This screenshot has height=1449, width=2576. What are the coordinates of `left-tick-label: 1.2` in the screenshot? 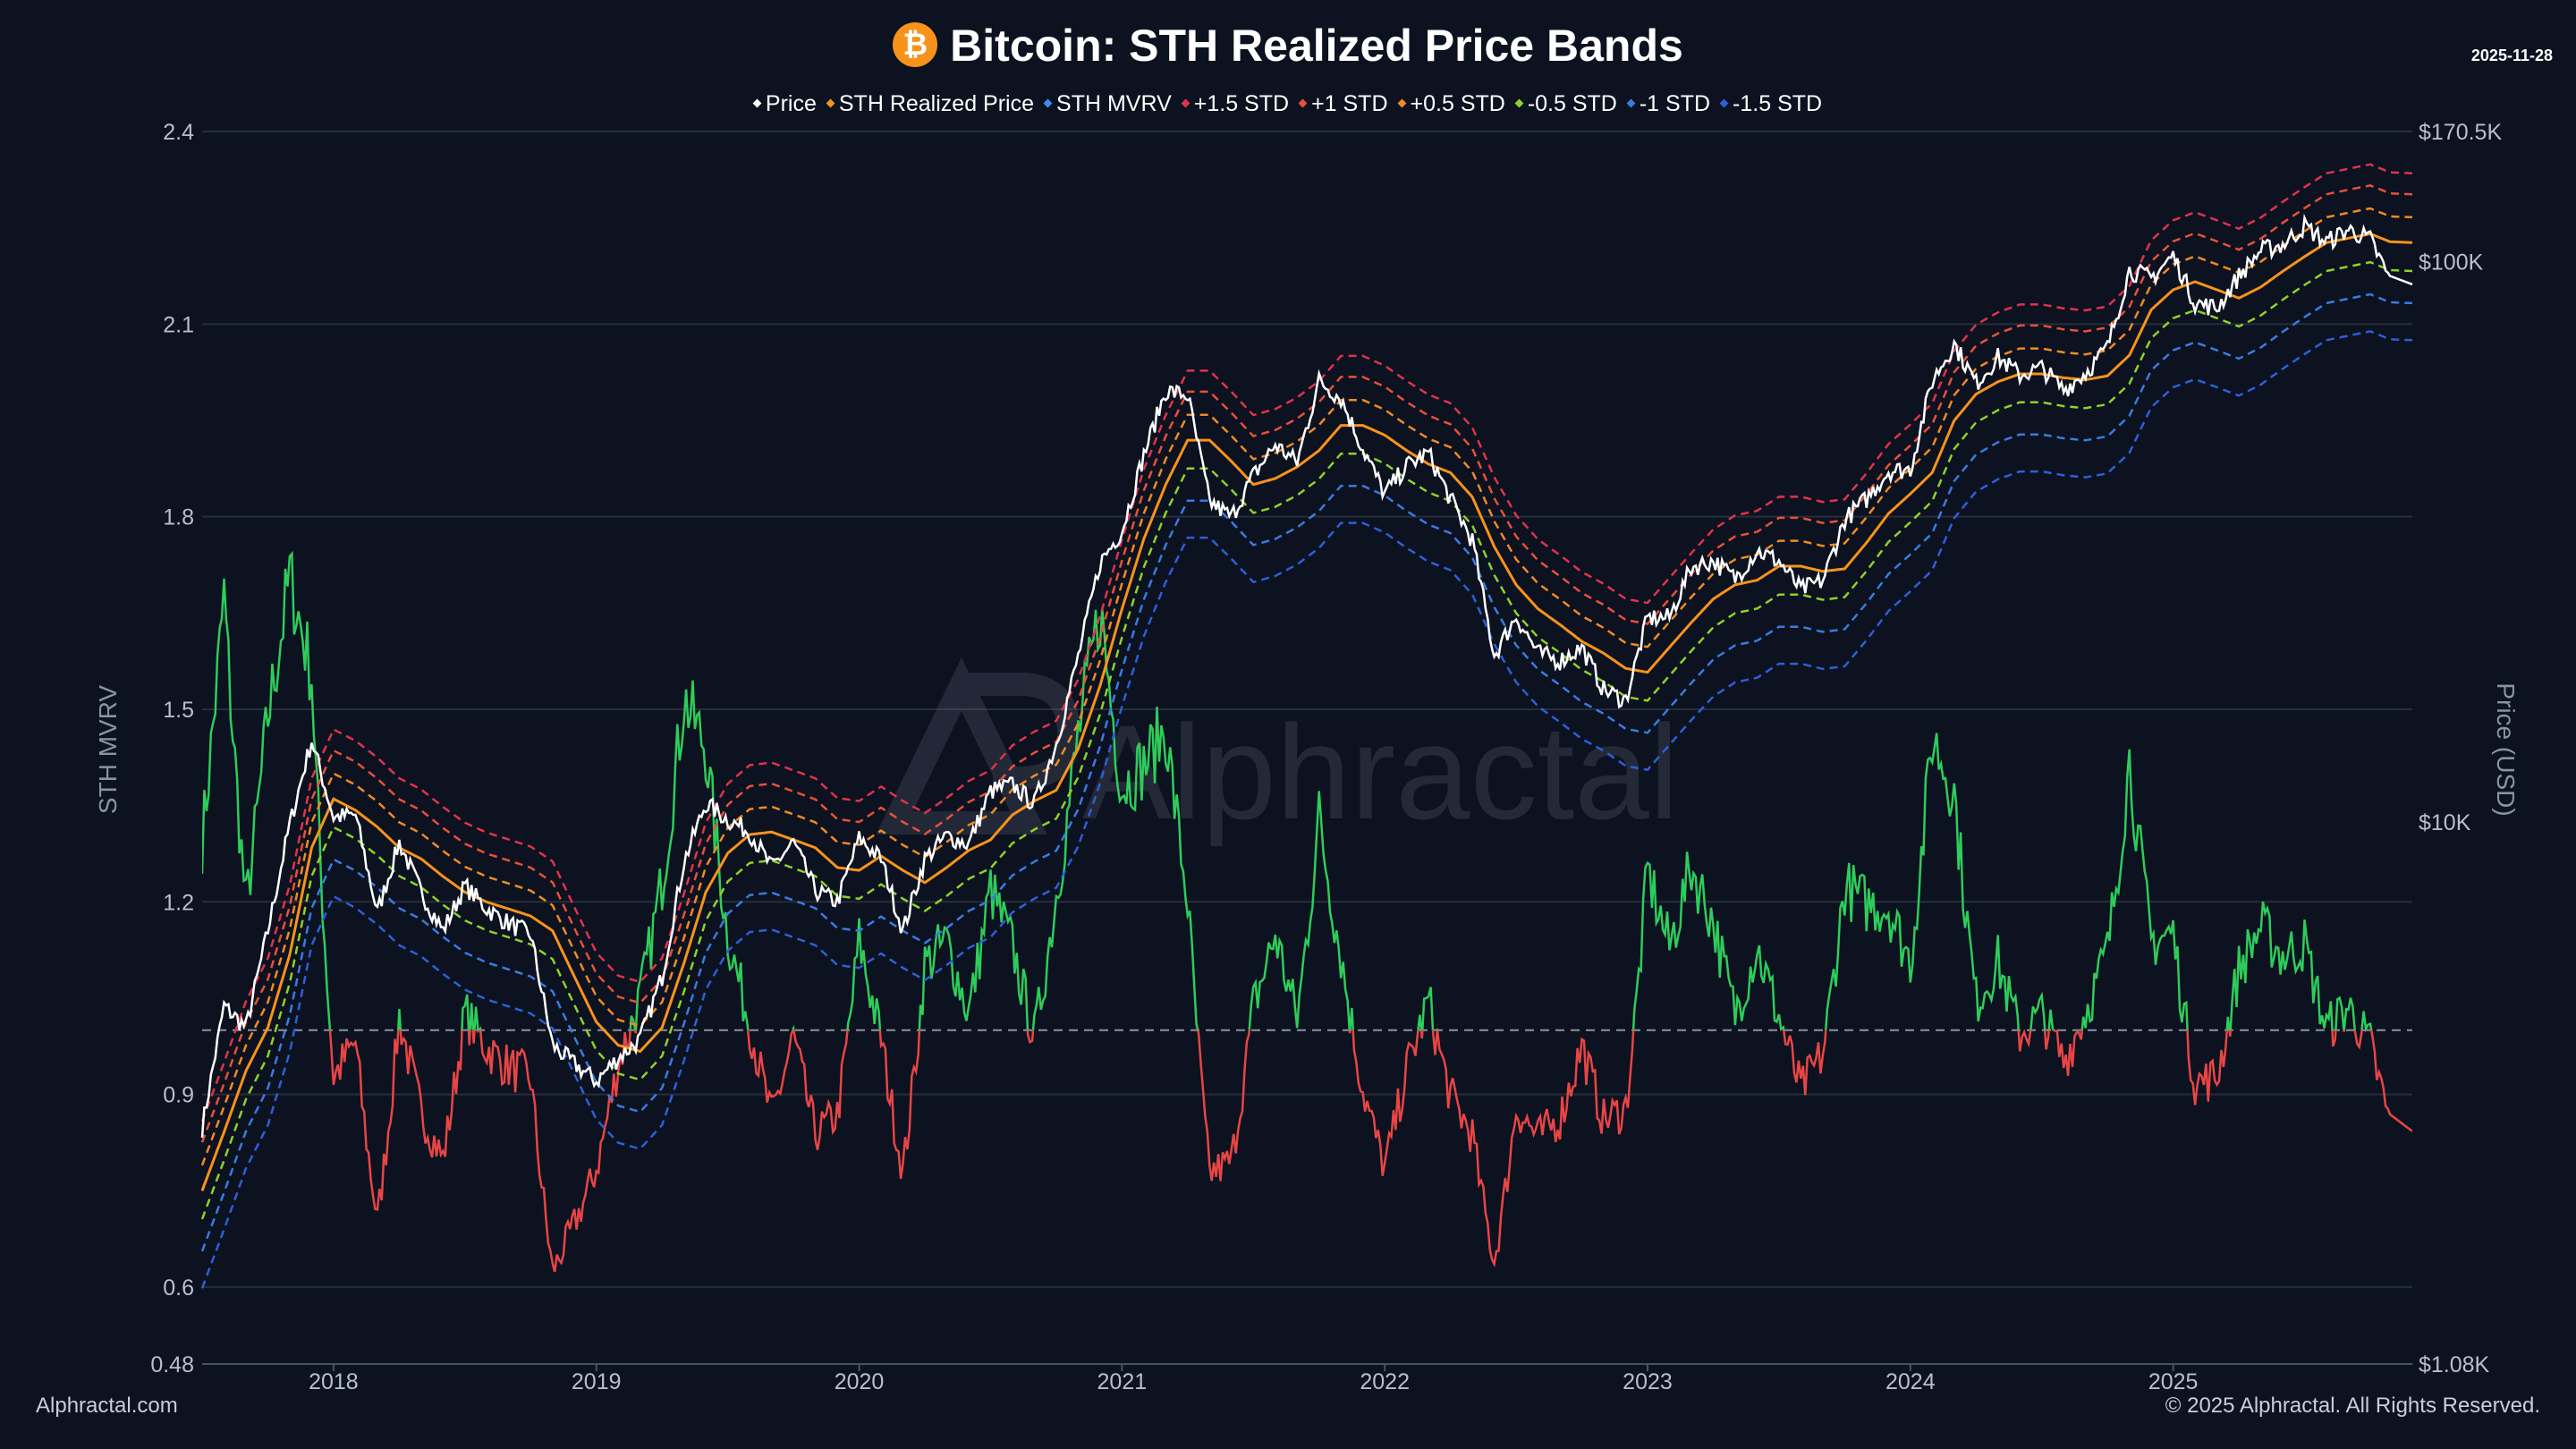 It's located at (178, 902).